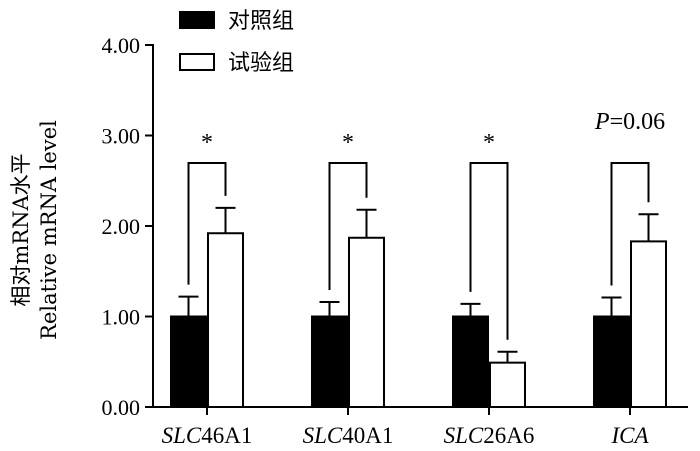 The width and height of the screenshot is (700, 451). I want to click on y-axis-label-line: 相对mRNA水平, so click(21, 229).